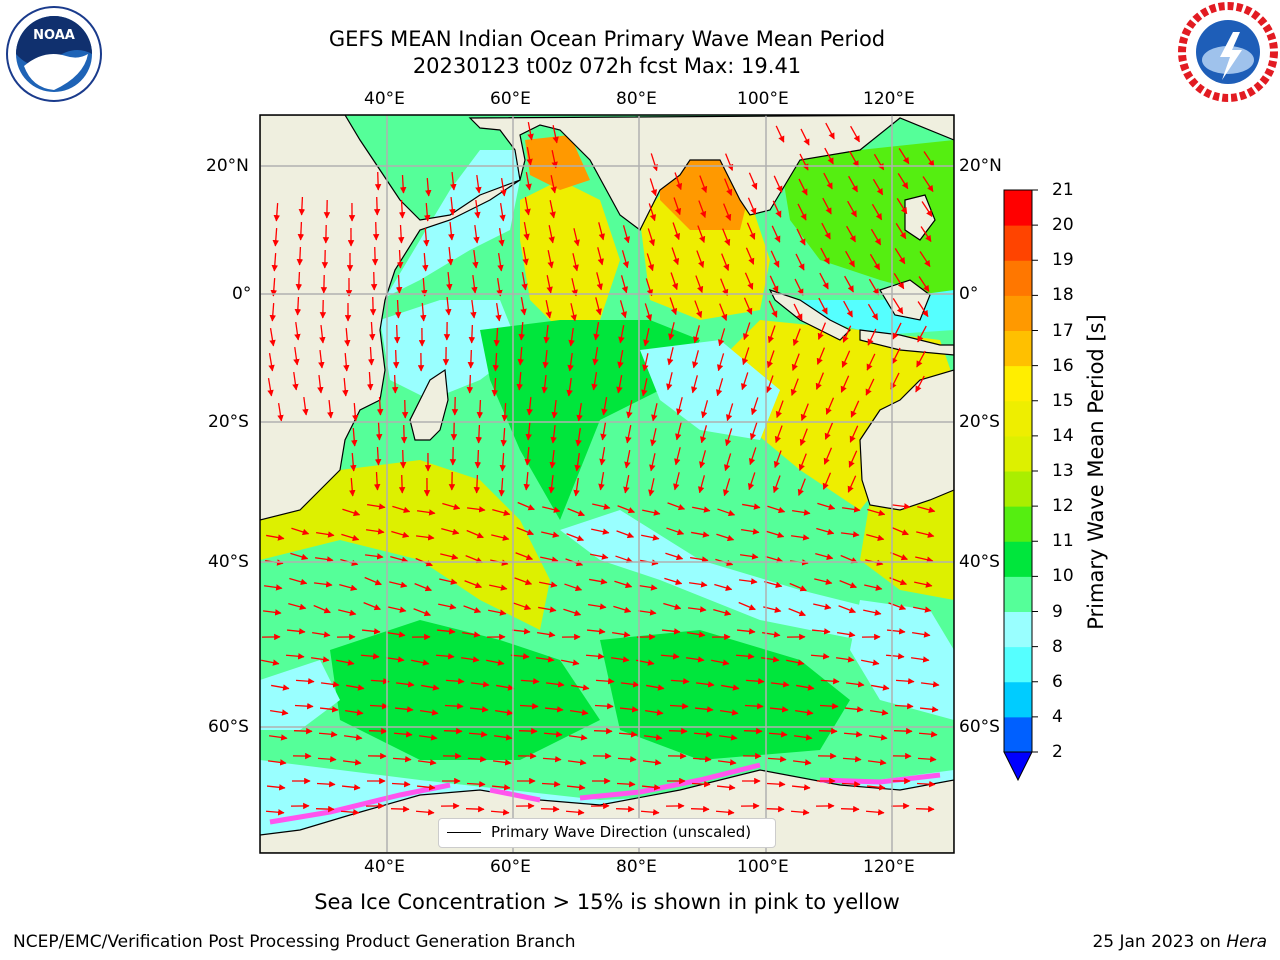 Image resolution: width=1280 pixels, height=960 pixels. What do you see at coordinates (1057, 611) in the screenshot?
I see `colorbar-tick-label: 9` at bounding box center [1057, 611].